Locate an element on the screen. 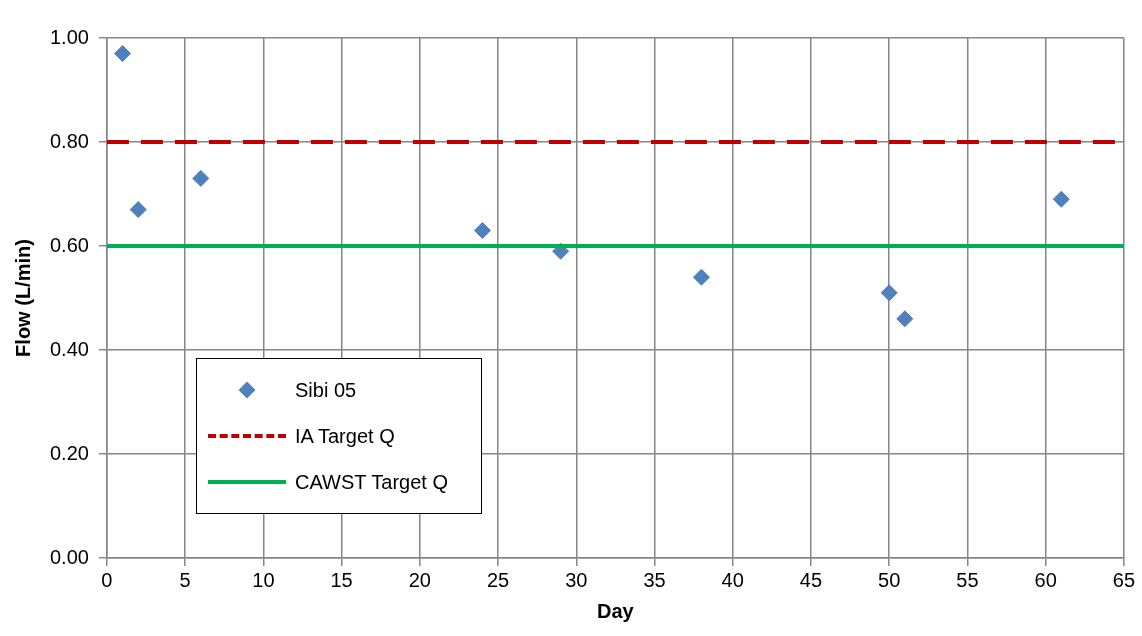  x-tick-label: 20 is located at coordinates (419, 579).